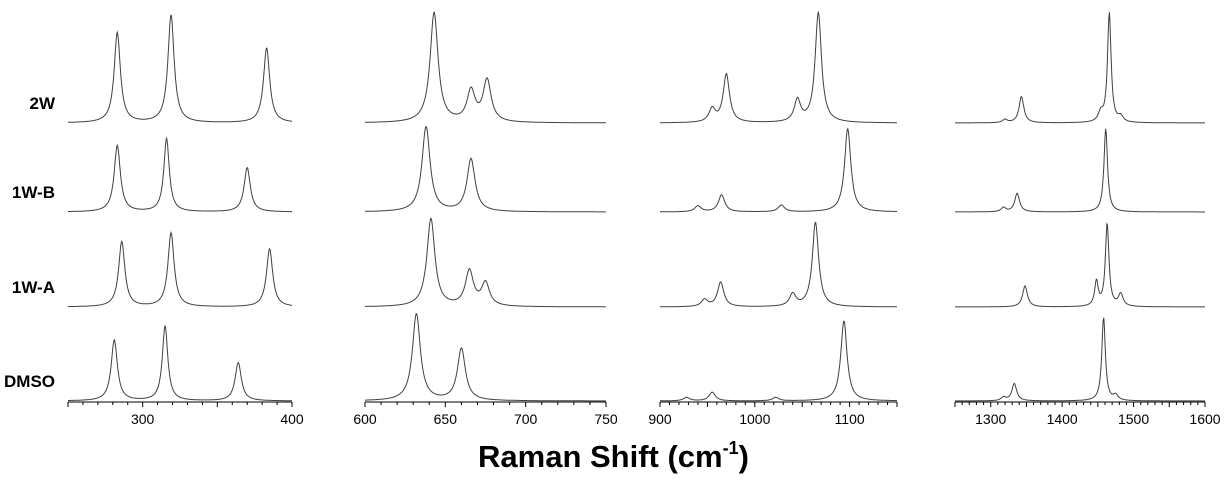 The height and width of the screenshot is (482, 1227). I want to click on sample-label-2w: 2W, so click(43, 103).